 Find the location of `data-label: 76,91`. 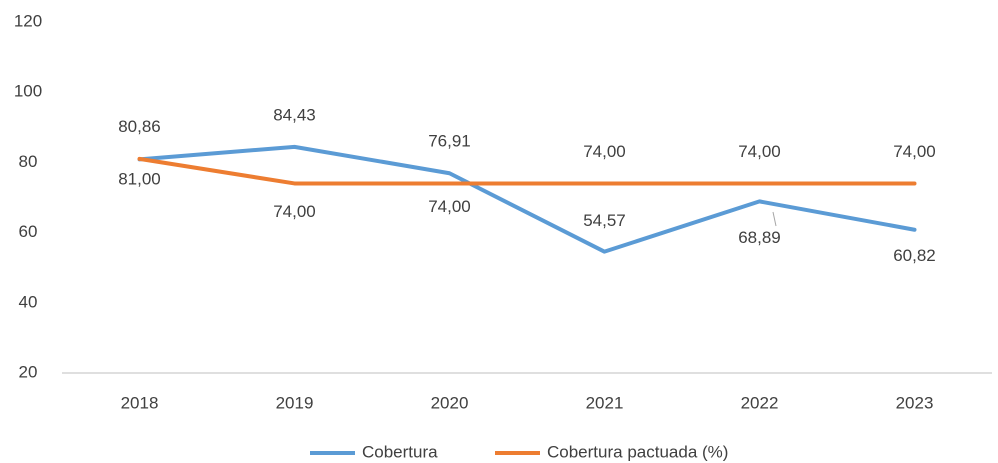

data-label: 76,91 is located at coordinates (449, 141).